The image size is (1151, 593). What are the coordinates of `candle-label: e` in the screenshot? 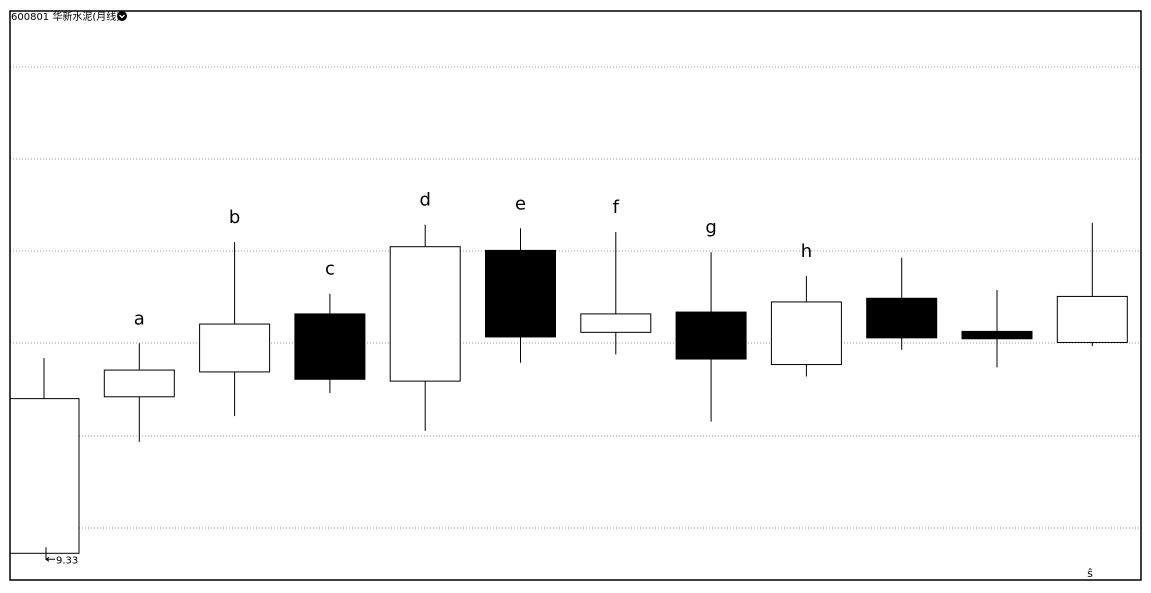 It's located at (520, 203).